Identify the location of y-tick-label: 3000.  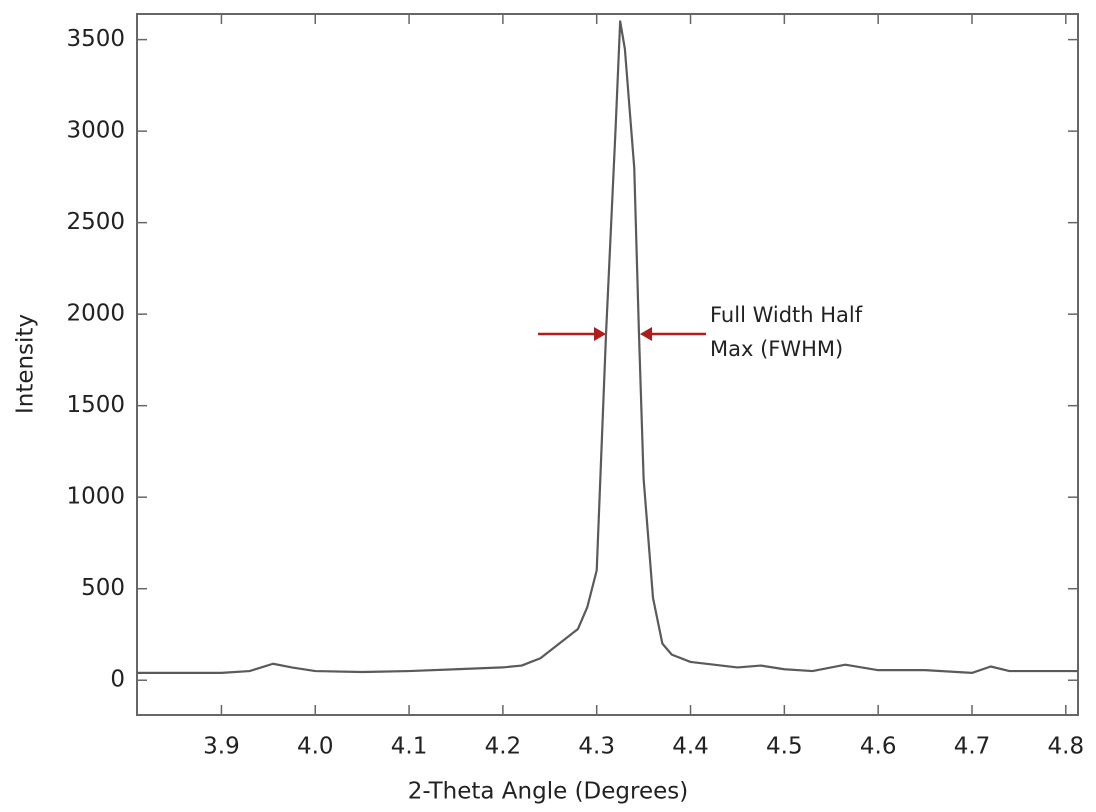
(95, 131).